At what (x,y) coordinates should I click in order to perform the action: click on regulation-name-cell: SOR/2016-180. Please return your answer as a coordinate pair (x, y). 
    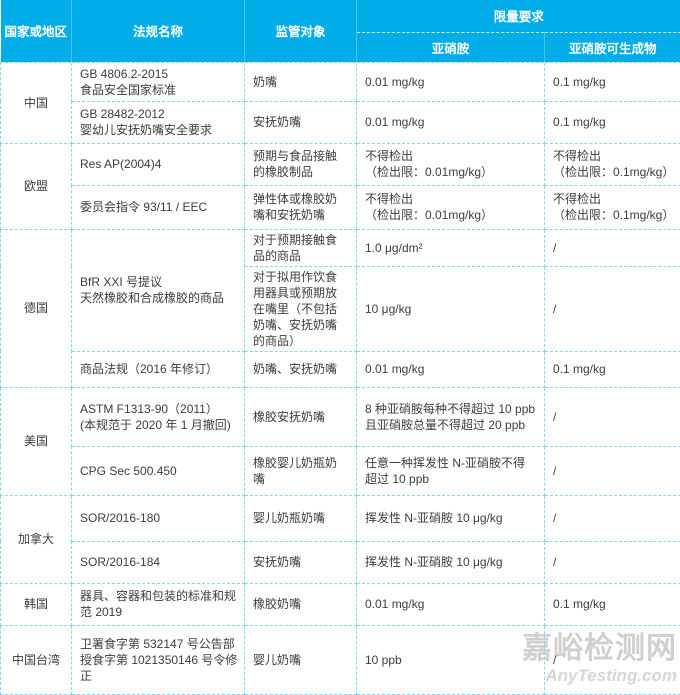
    Looking at the image, I should click on (158, 518).